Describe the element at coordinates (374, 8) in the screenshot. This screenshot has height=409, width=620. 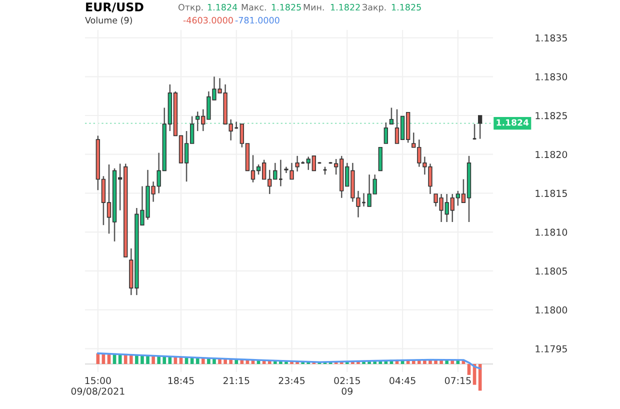
I see `text: Закр.` at that location.